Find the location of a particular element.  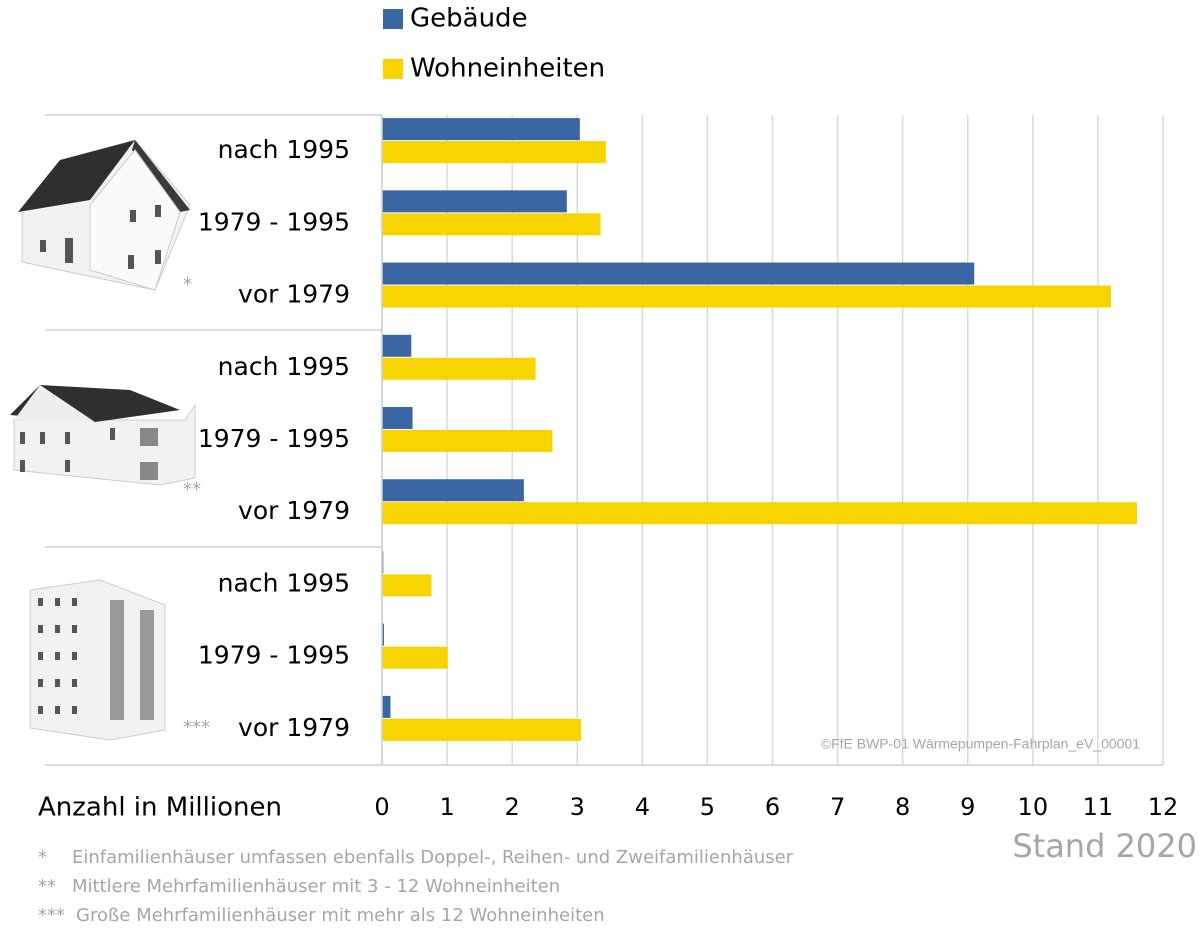

x-tick-label: 12 is located at coordinates (1163, 807).